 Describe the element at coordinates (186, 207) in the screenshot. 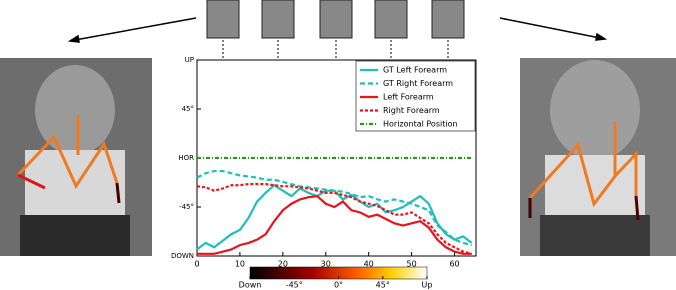

I see `y-tick-label: -45°` at that location.